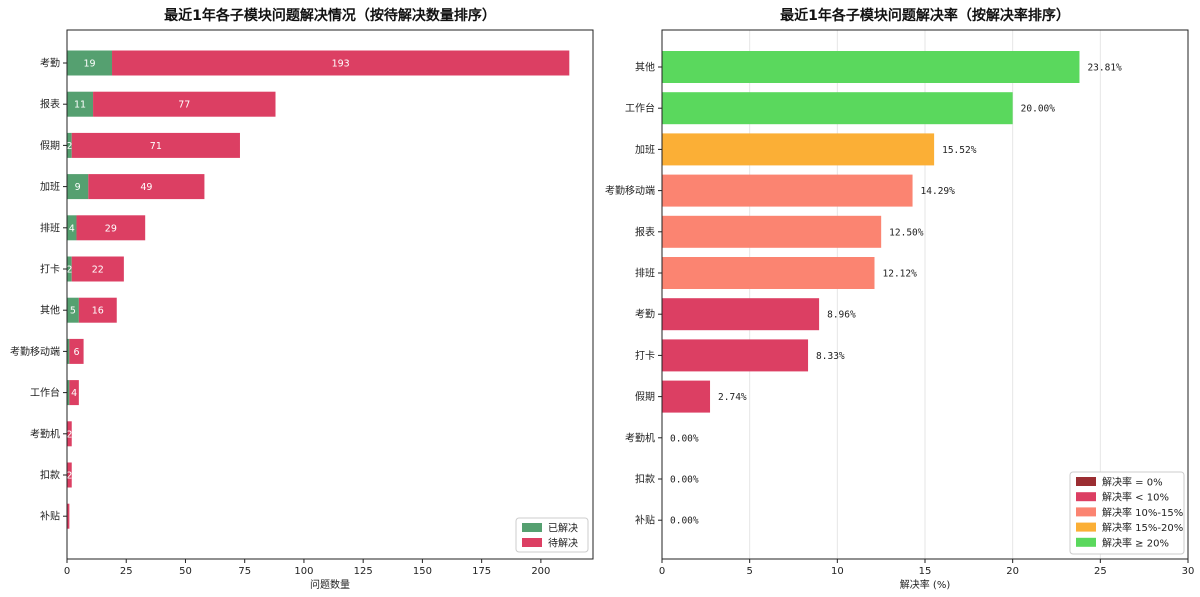  Describe the element at coordinates (645, 314) in the screenshot. I see `right-category-label-6: 考勤` at that location.